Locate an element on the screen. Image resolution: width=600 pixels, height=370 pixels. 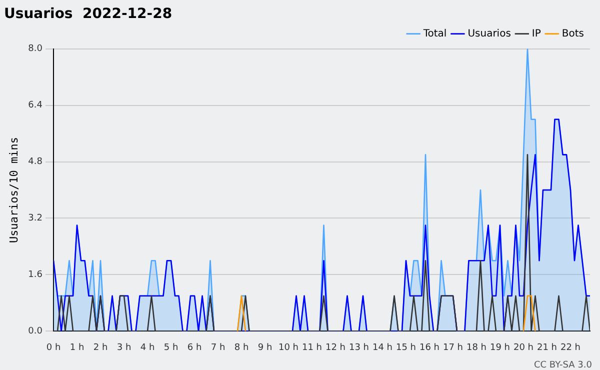
x-tick-label: 2 h is located at coordinates (100, 347).